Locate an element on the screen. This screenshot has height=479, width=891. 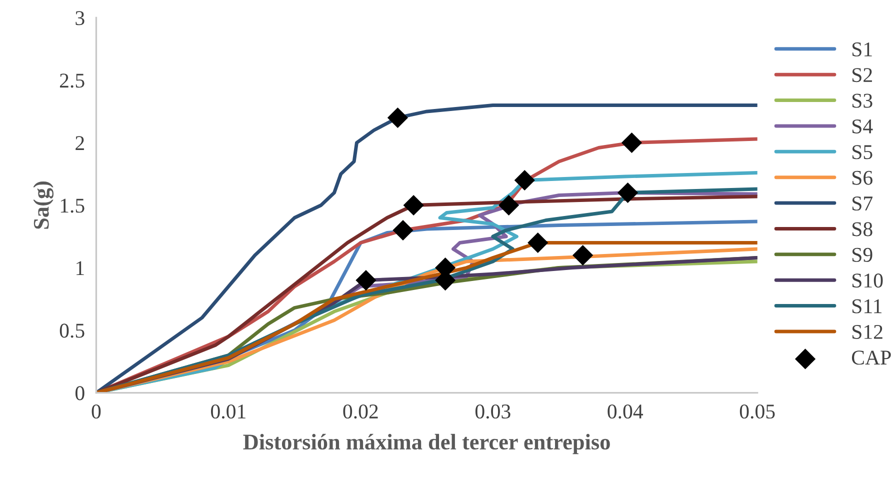
x-tick-label: 0.03 is located at coordinates (492, 411).